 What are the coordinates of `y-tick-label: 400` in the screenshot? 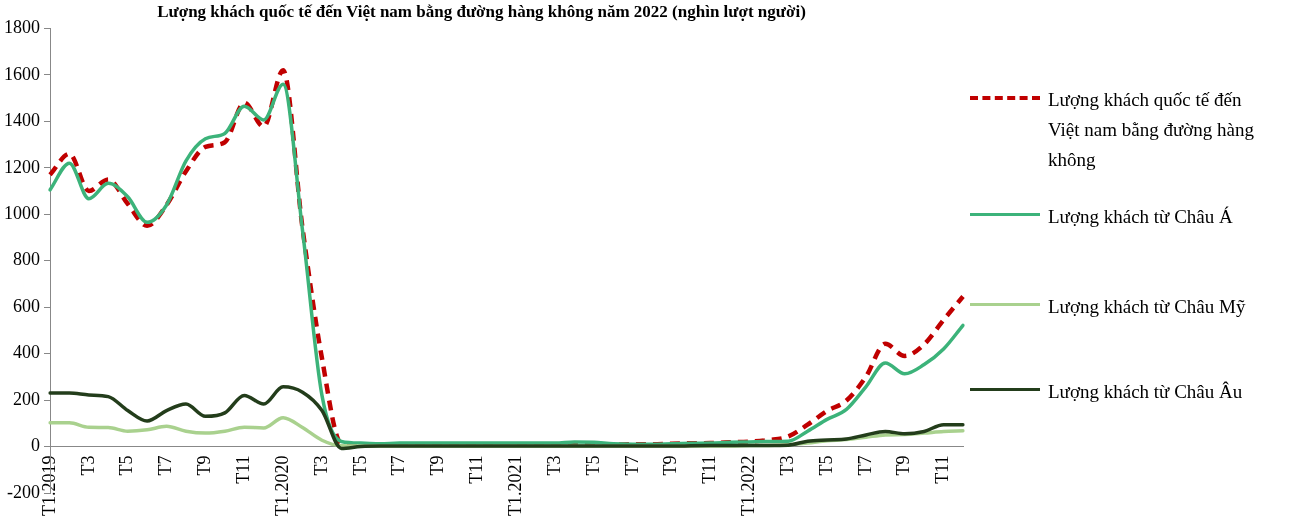 It's located at (26, 352).